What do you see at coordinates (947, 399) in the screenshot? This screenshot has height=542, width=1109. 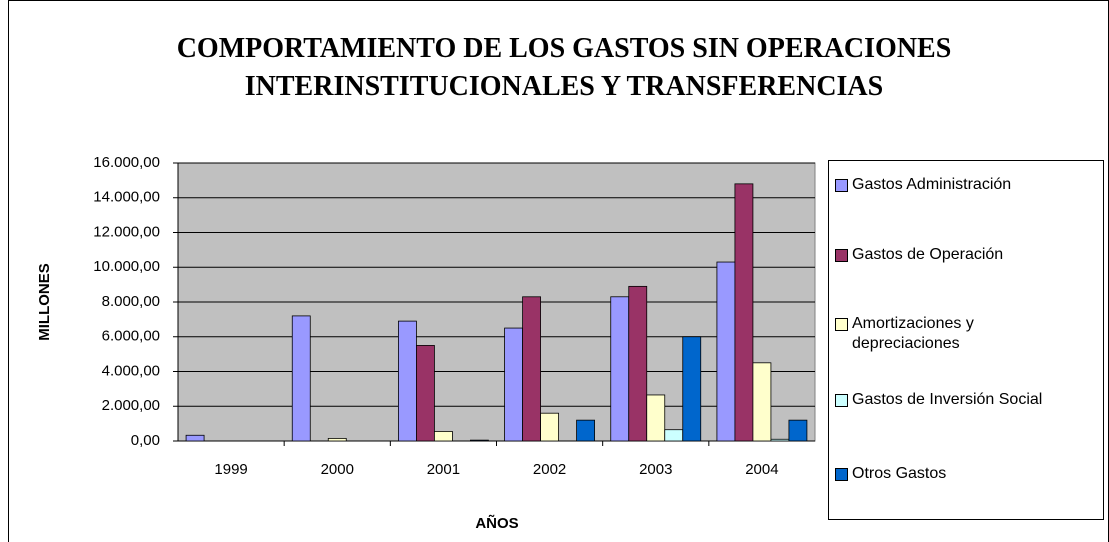 I see `legend-label: Gastos de Inversión Social` at bounding box center [947, 399].